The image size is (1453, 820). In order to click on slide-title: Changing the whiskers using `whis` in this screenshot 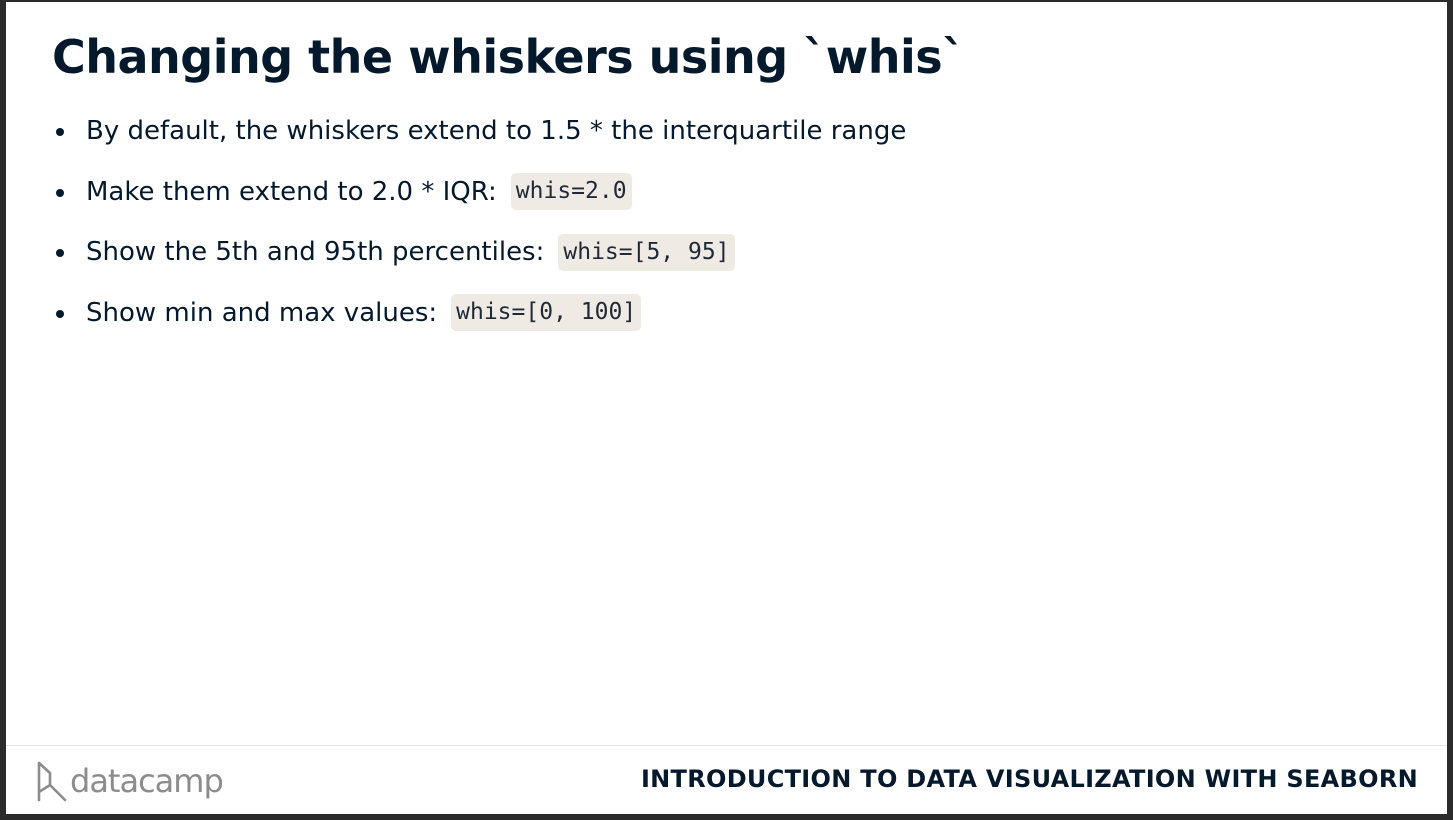, I will do `click(508, 57)`.